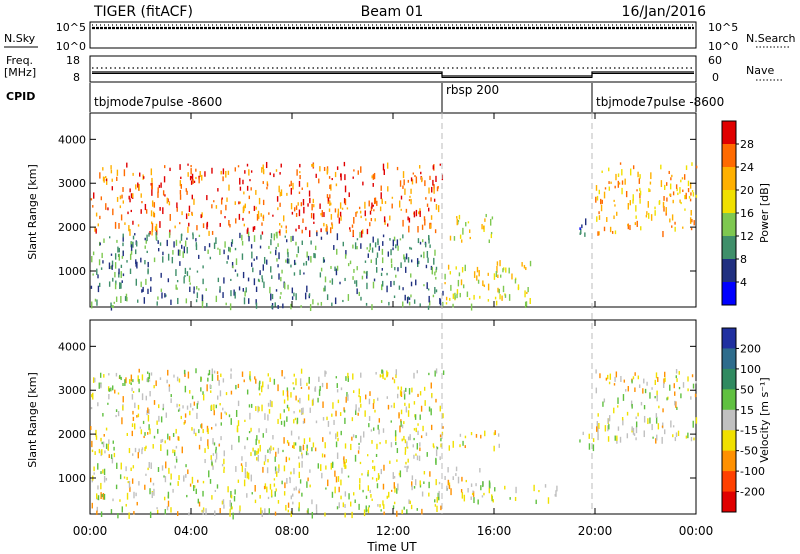  Describe the element at coordinates (729, 502) in the screenshot. I see `colorbar-swatch` at that location.